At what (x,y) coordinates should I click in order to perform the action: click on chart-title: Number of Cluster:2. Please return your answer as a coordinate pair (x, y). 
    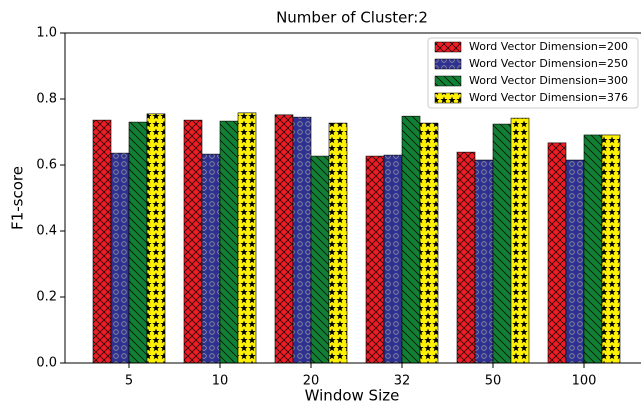
    Looking at the image, I should click on (352, 18).